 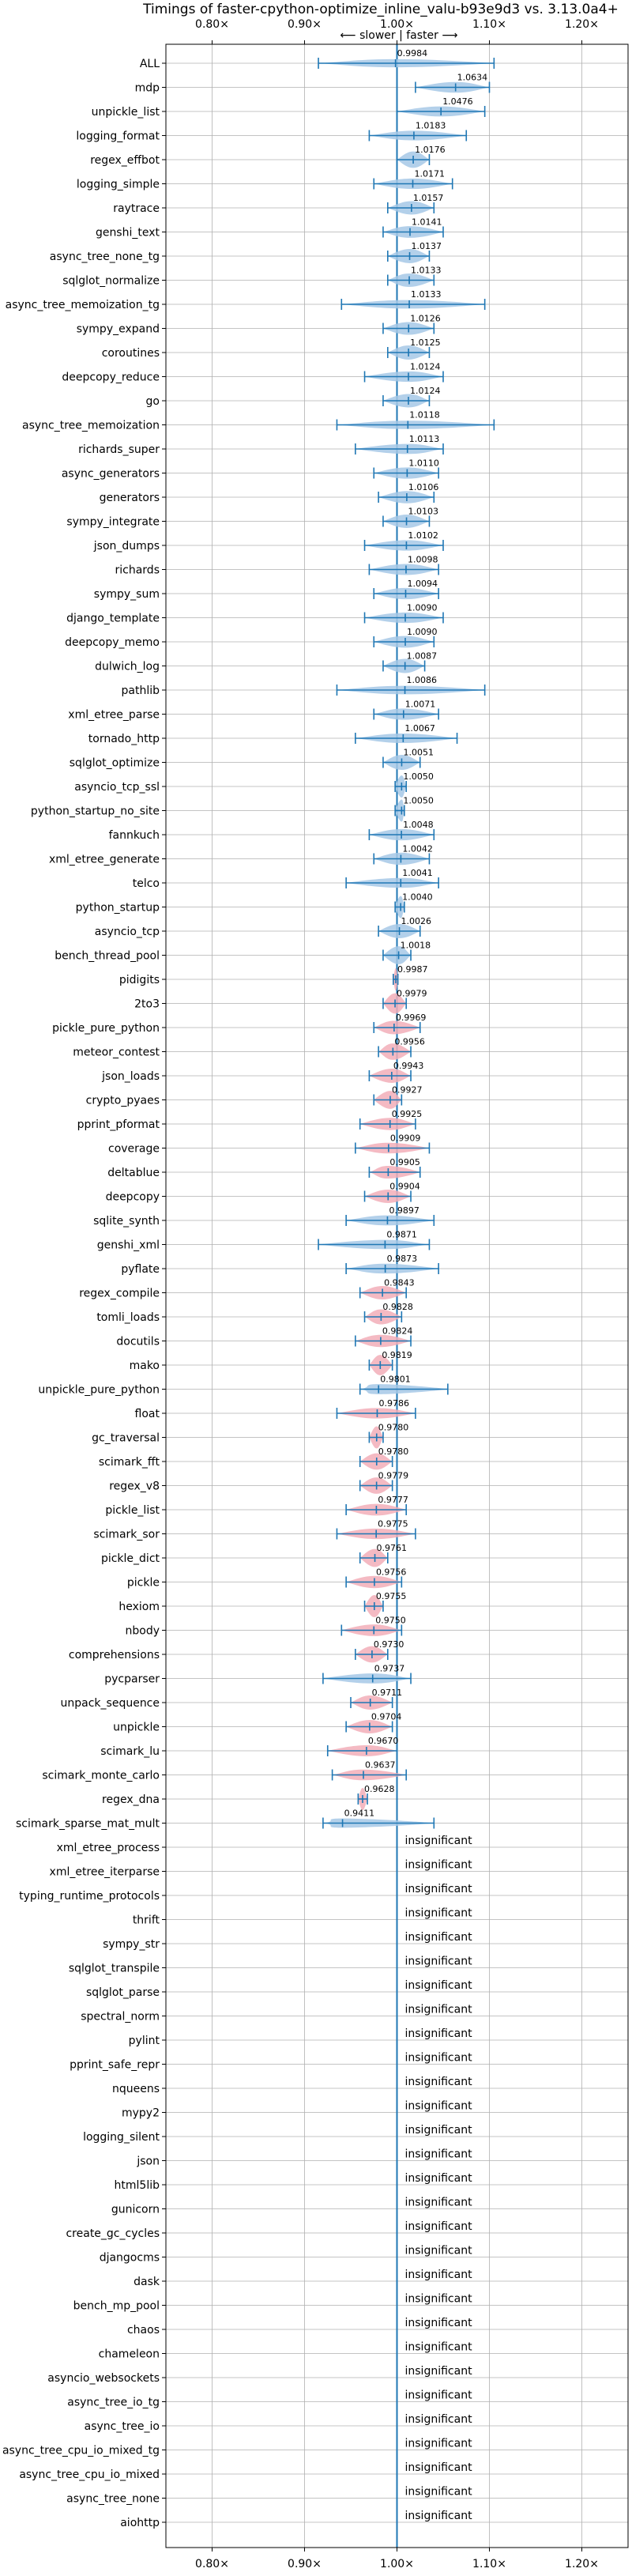 I want to click on benchmark-label-python-startup: python_startup, so click(x=118, y=909).